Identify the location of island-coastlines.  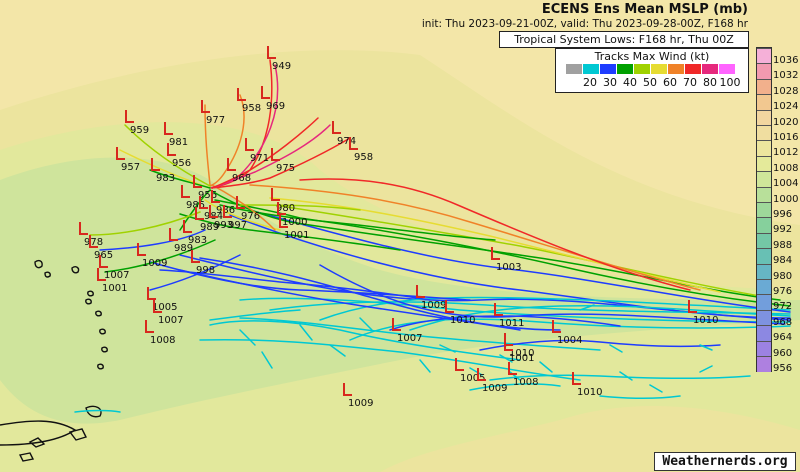
(54, 360).